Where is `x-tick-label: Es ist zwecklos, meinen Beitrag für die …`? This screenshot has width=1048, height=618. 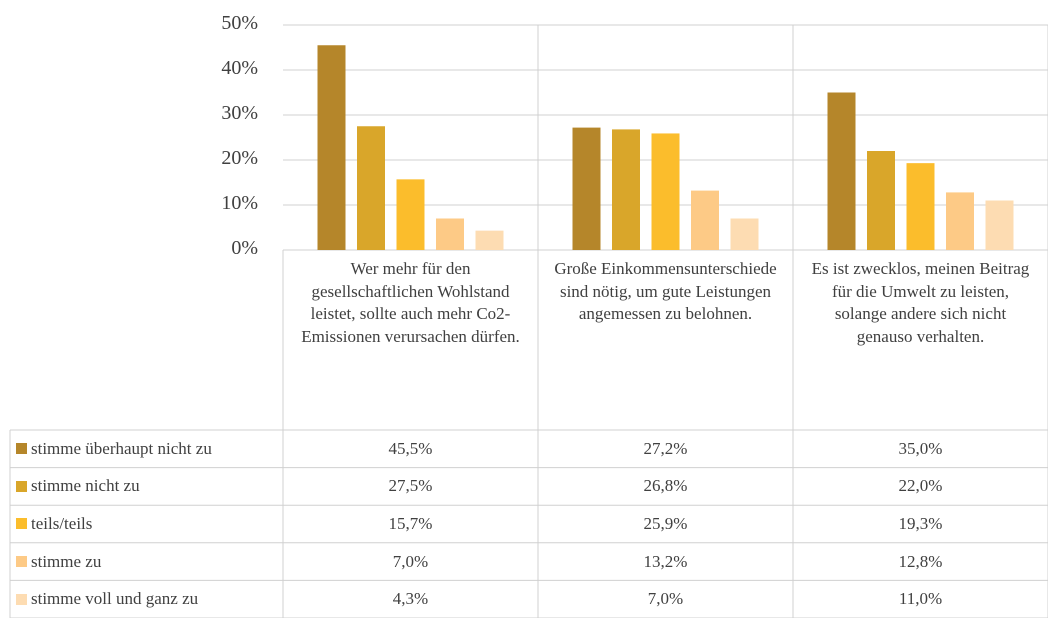
x-tick-label: Es ist zwecklos, meinen Beitrag für die … is located at coordinates (920, 302).